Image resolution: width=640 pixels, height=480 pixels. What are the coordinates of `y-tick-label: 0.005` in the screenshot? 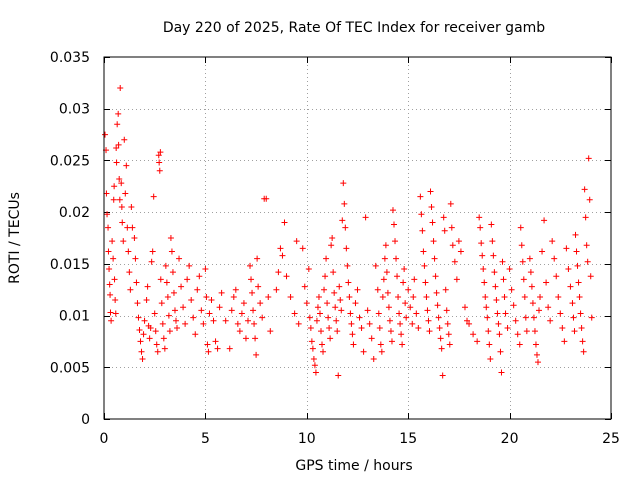 It's located at (70, 368).